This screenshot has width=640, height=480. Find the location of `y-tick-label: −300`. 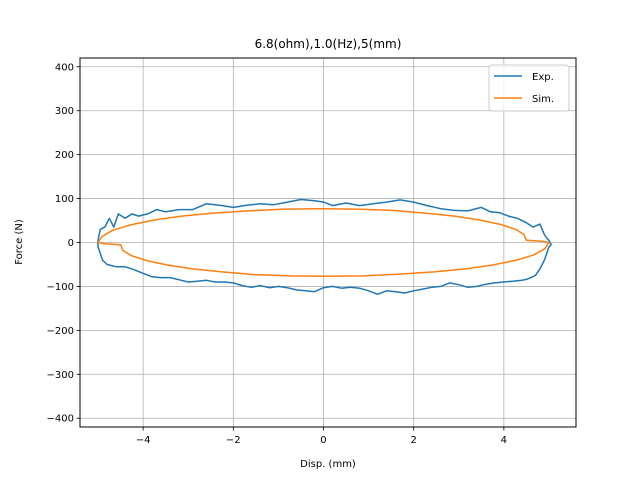

y-tick-label: −300 is located at coordinates (60, 375).